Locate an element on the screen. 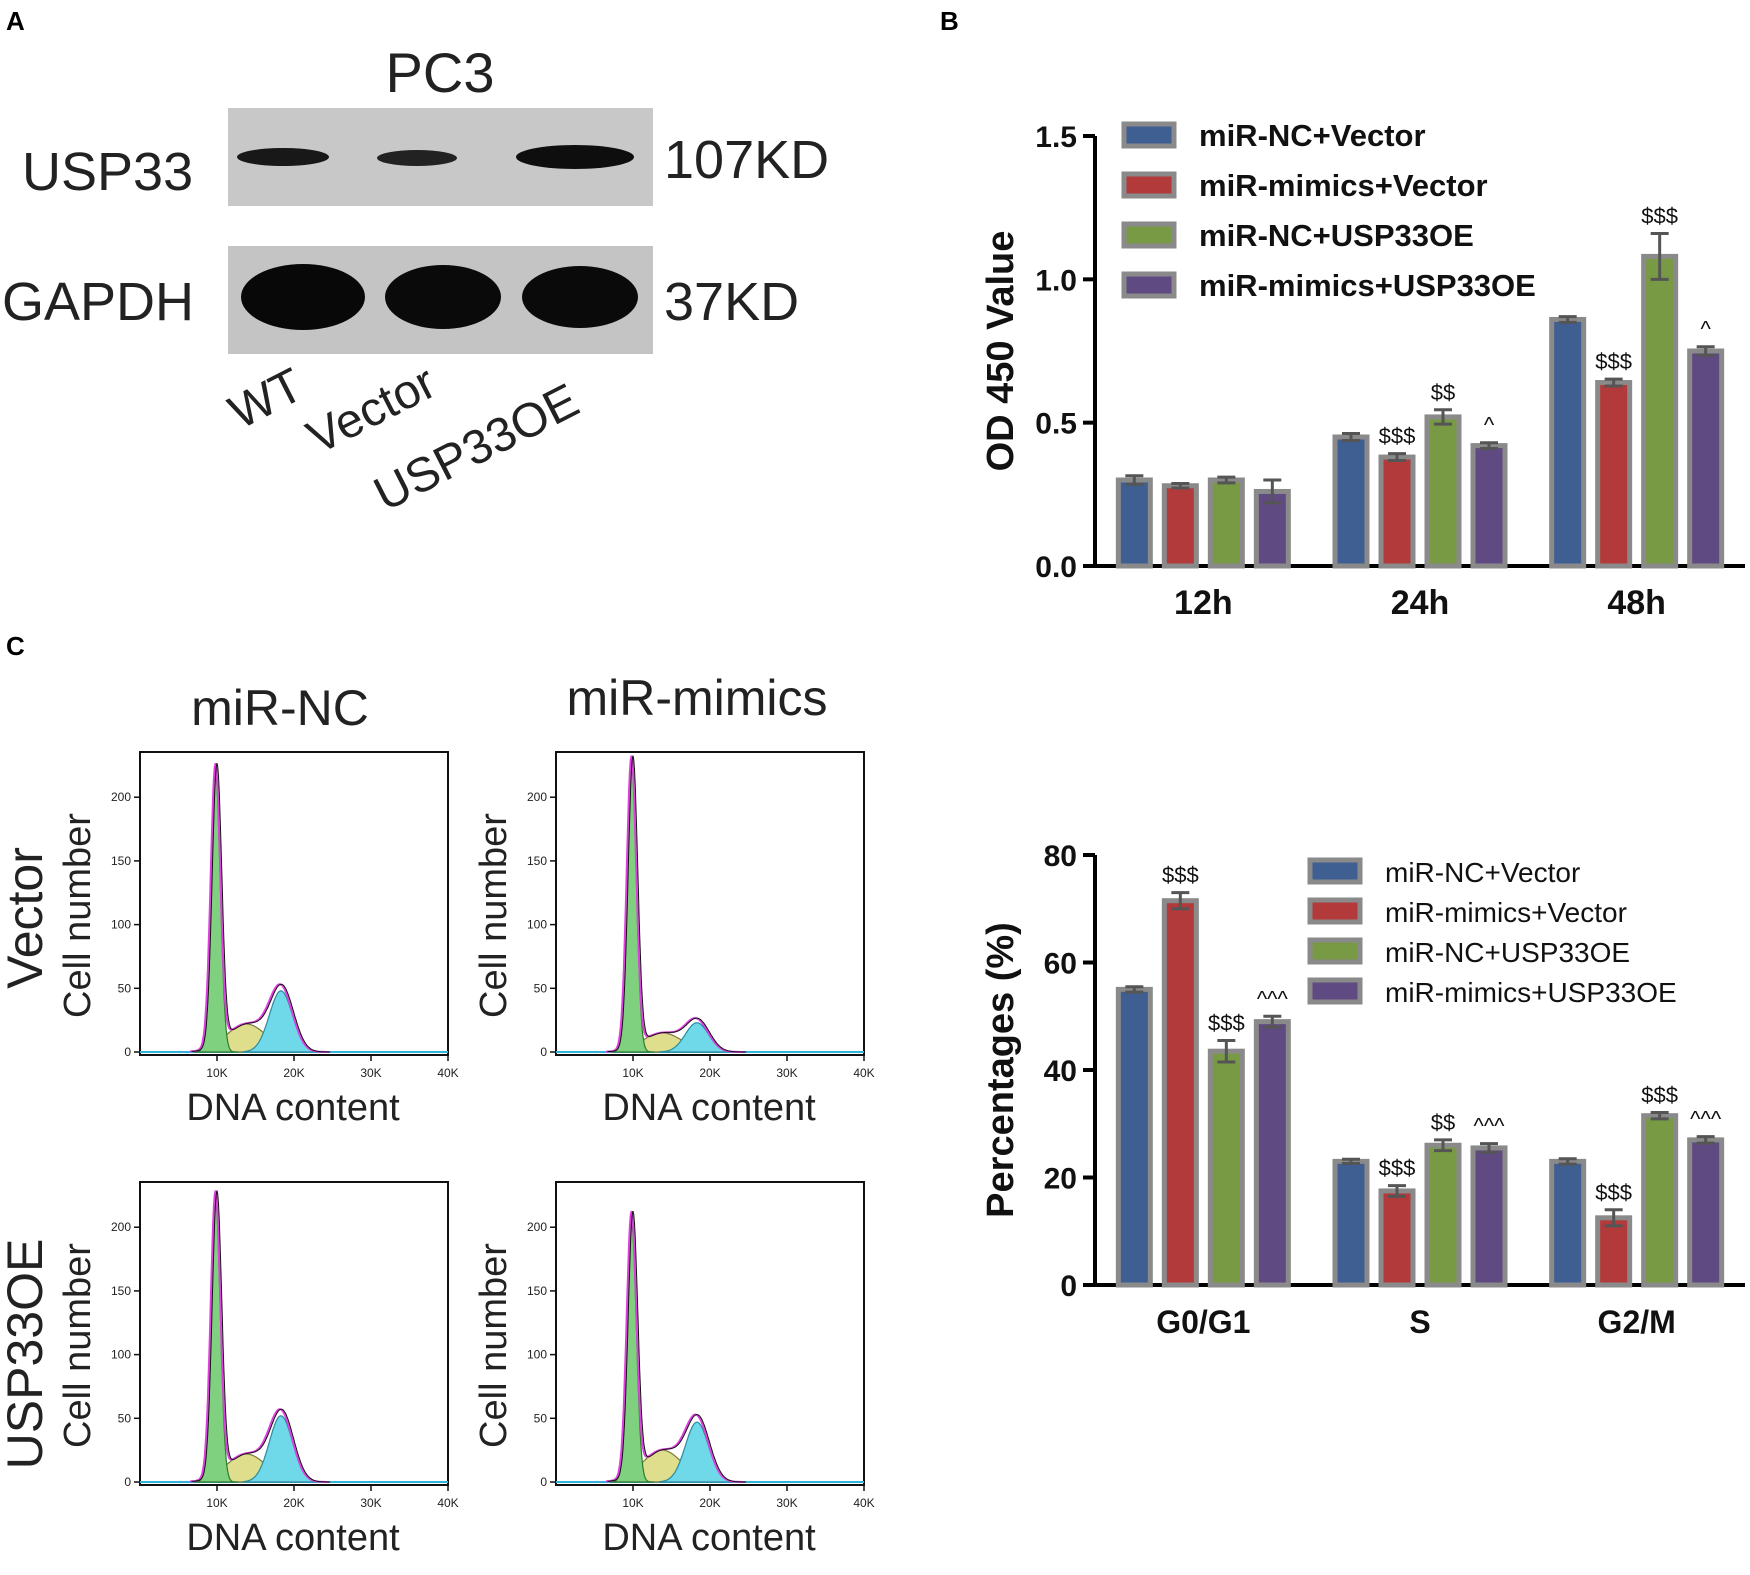 The width and height of the screenshot is (1750, 1575). flow-col-header-mir-nc: miR-NC is located at coordinates (280, 708).